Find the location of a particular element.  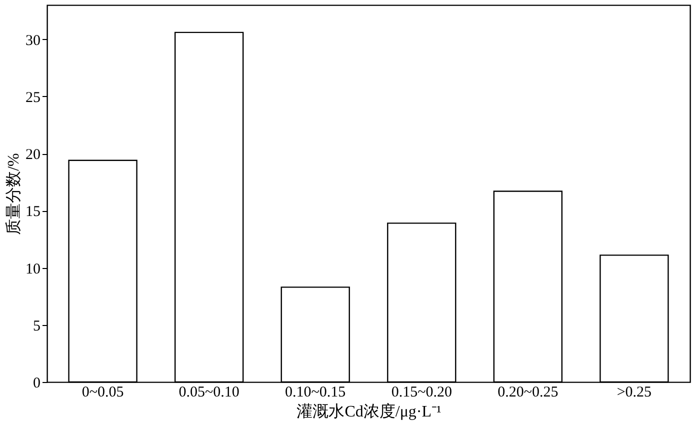

x-tick-label: 0.05~0.10 is located at coordinates (209, 392).